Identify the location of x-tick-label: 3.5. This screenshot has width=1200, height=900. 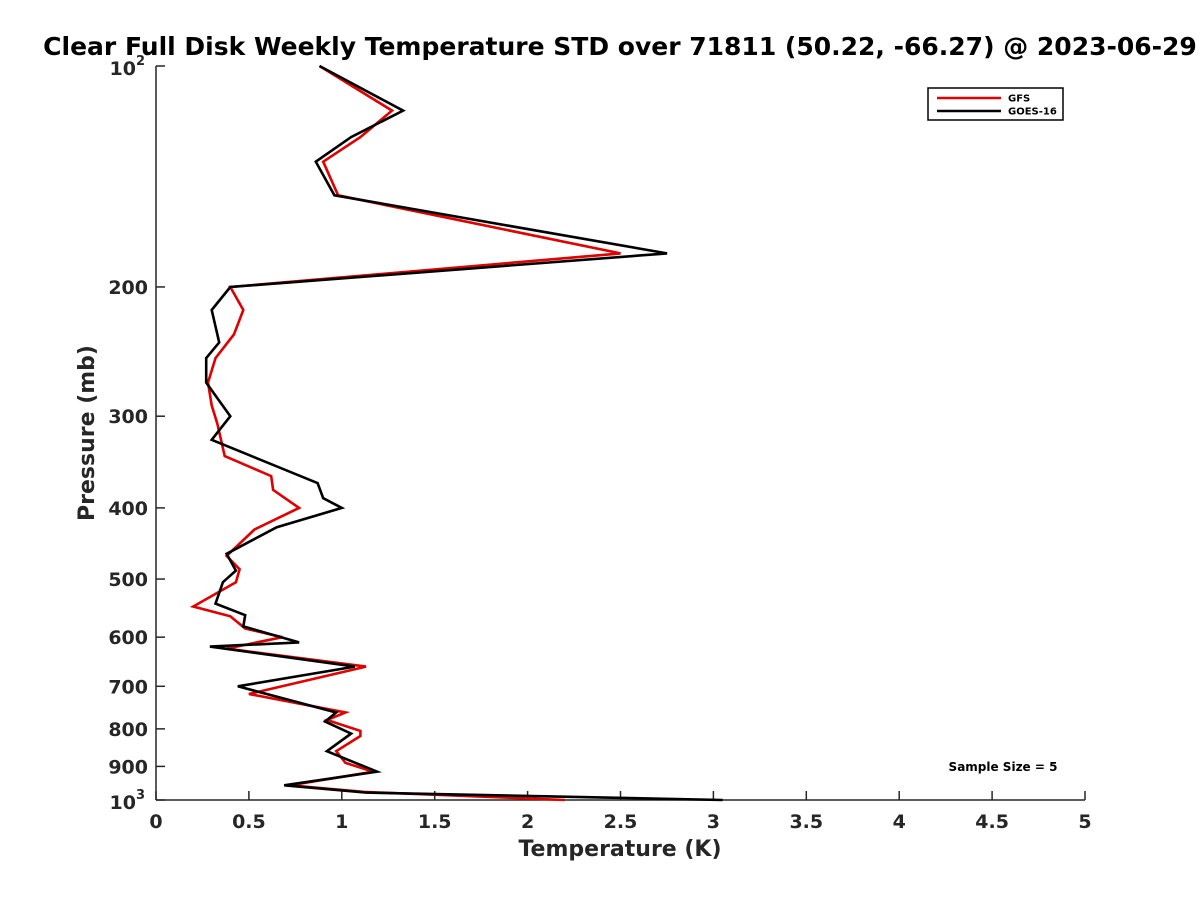
(806, 822).